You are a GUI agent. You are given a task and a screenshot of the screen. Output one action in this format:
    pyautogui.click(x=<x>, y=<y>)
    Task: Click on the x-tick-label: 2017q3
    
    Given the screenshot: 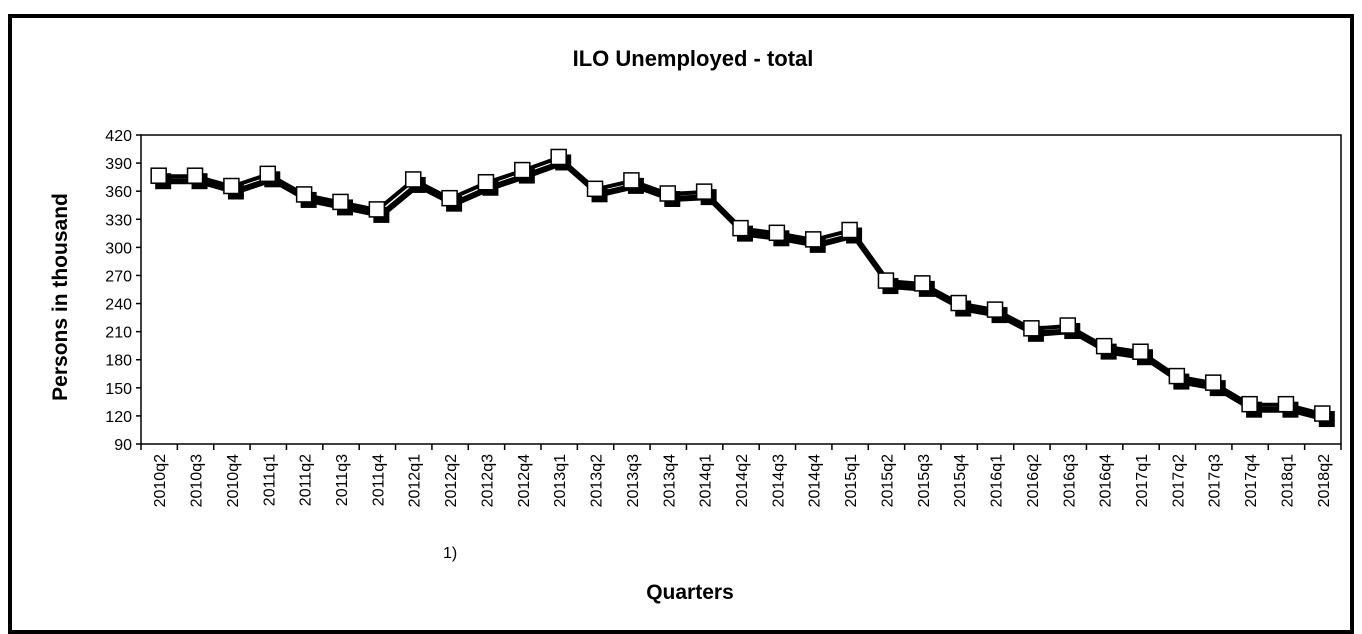 What is the action you would take?
    pyautogui.click(x=1215, y=480)
    